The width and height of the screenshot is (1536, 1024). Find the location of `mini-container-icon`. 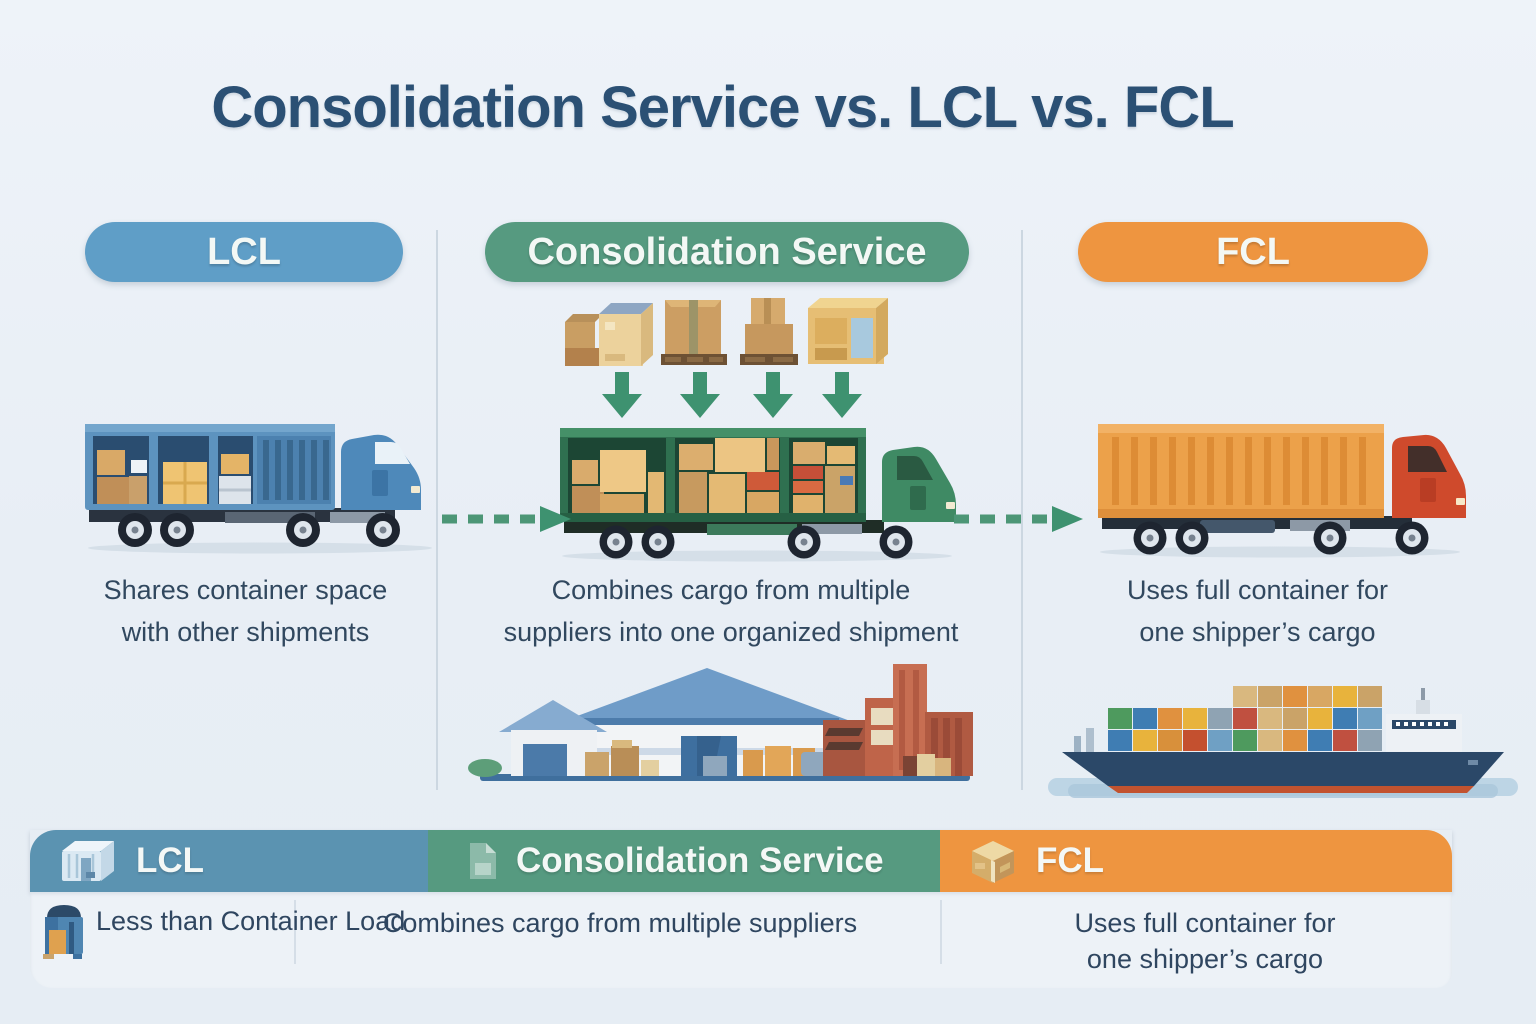

mini-container-icon is located at coordinates (63, 932).